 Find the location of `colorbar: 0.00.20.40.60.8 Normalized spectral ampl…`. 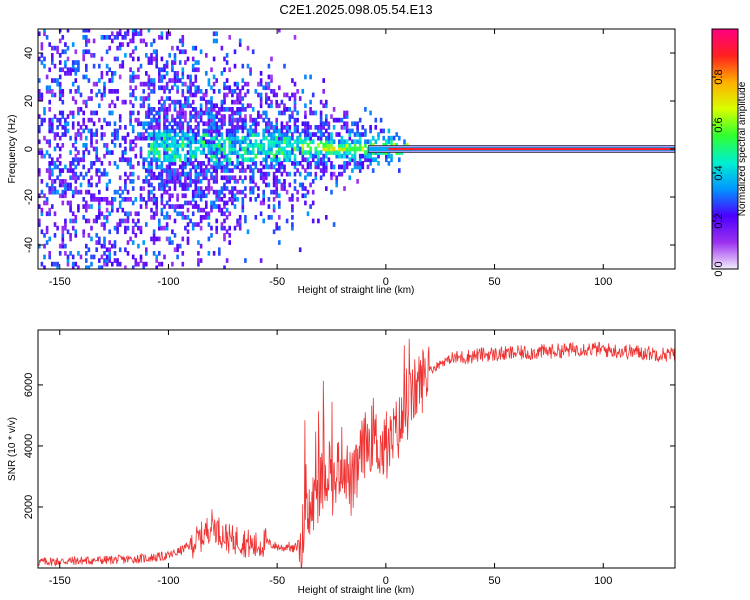

colorbar: 0.00.20.40.60.8 Normalized spectral ampl… is located at coordinates (729, 152).